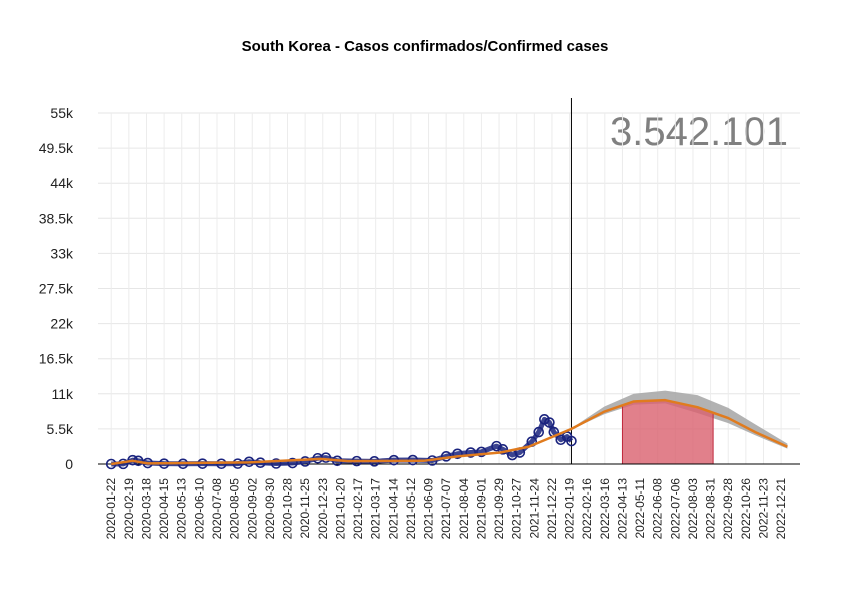 The image size is (850, 600). Describe the element at coordinates (411, 509) in the screenshot. I see `x-tick-label: 2021-05-12` at that location.